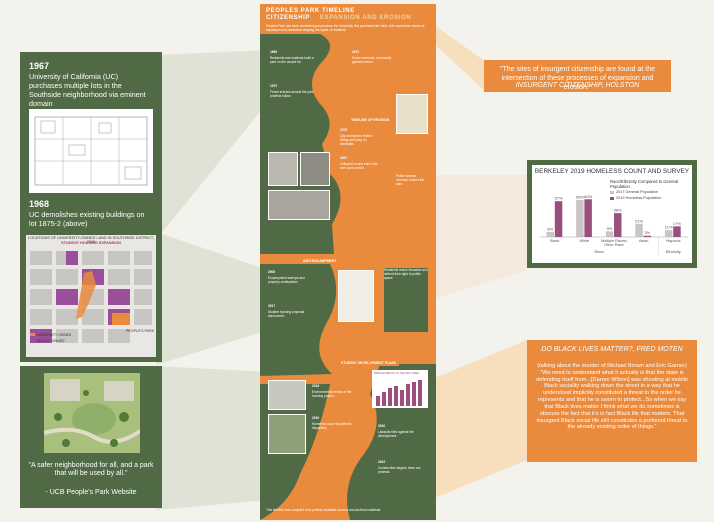  I want to click on year-1968: 1968, so click(39, 204).